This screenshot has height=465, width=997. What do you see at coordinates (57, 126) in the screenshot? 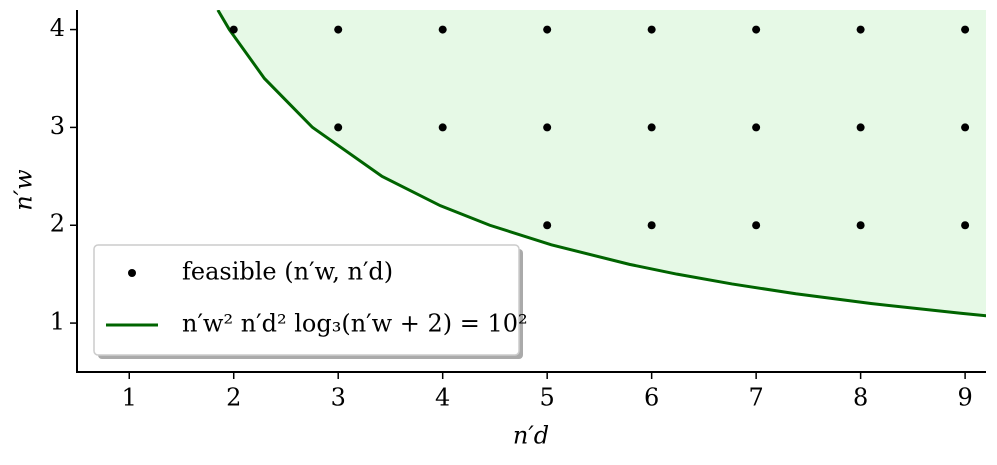
I see `y-tick-label: 3` at bounding box center [57, 126].